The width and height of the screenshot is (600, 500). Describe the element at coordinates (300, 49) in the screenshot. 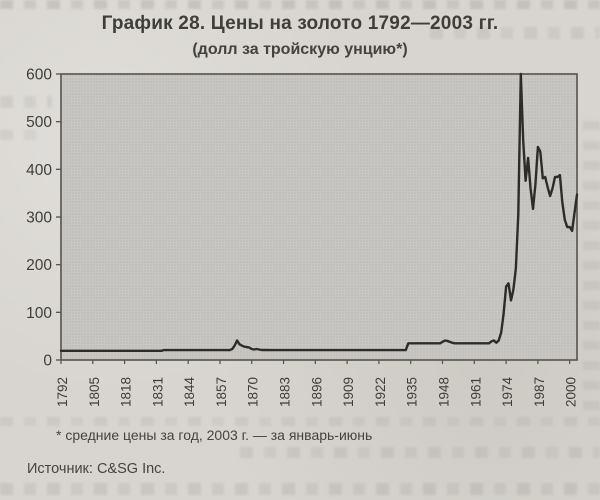

I see `chart-subtitle: (долл за тройскую унцию*)` at that location.